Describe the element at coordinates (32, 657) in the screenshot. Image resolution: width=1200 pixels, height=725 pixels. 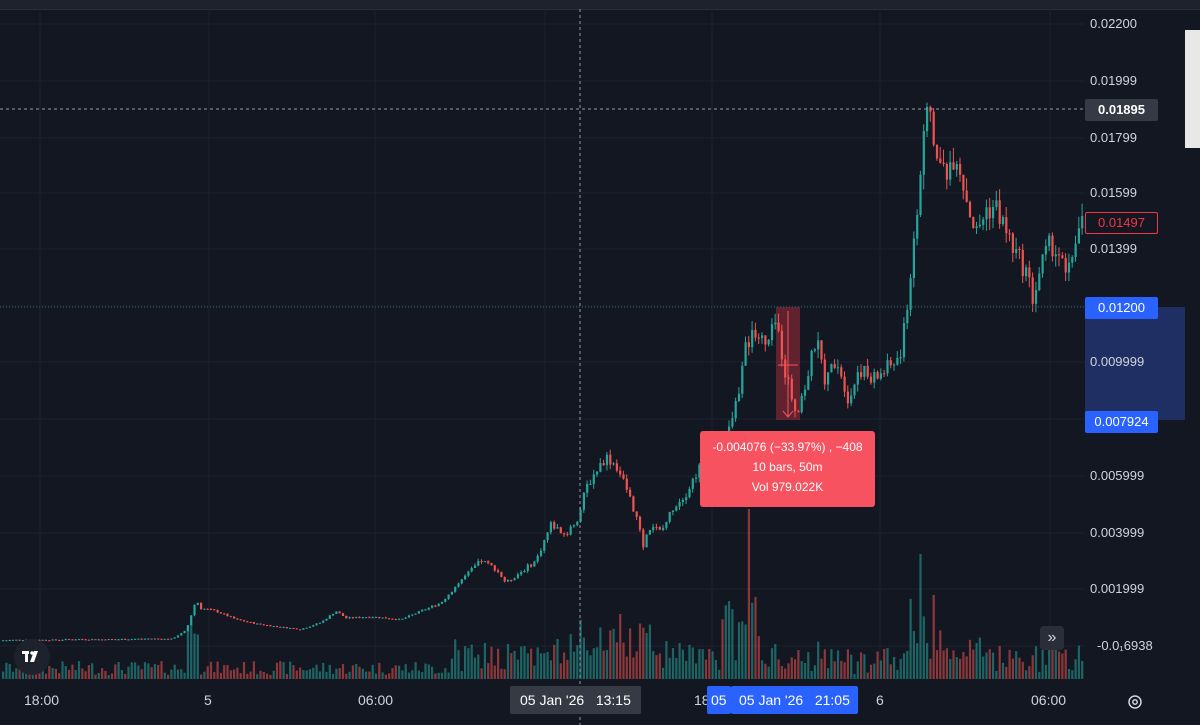
I see `tradingview-logo` at that location.